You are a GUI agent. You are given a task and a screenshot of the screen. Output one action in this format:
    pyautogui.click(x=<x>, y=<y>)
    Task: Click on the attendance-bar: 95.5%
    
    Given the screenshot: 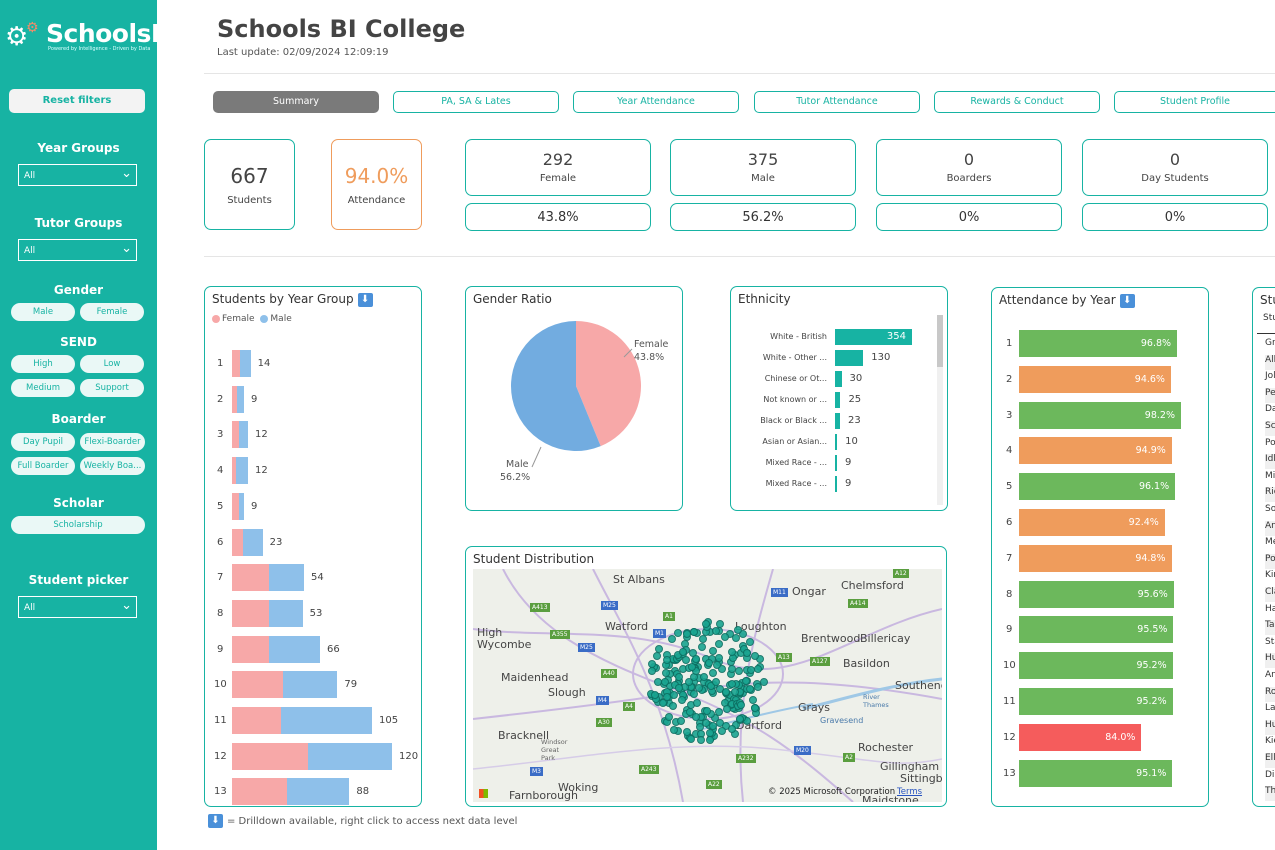 What is the action you would take?
    pyautogui.click(x=1096, y=630)
    